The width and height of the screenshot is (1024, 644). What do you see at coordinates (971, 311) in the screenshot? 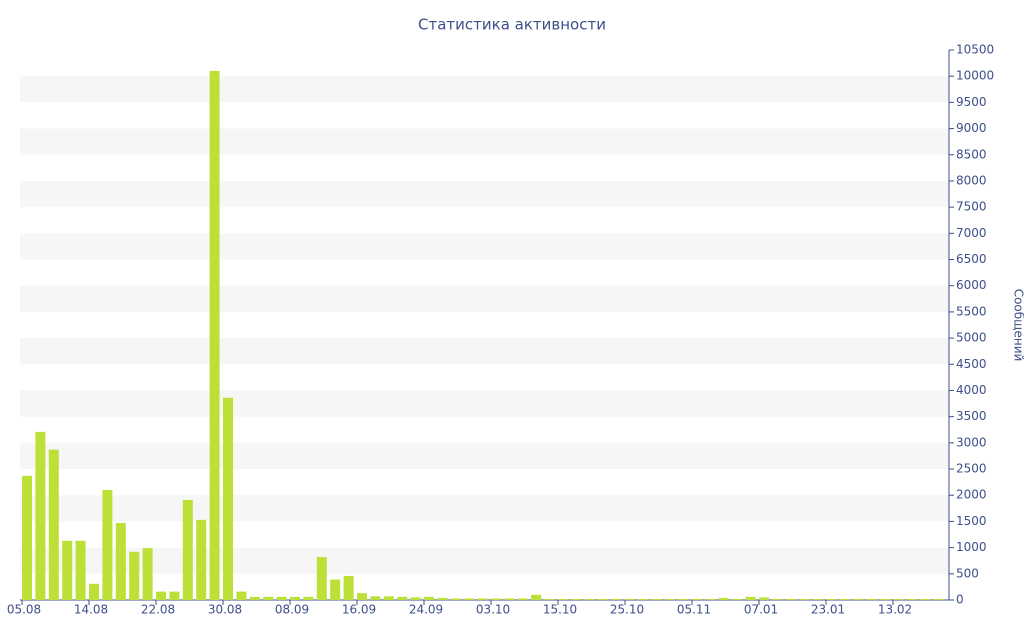
I see `y-tick-label: 5500` at bounding box center [971, 311].